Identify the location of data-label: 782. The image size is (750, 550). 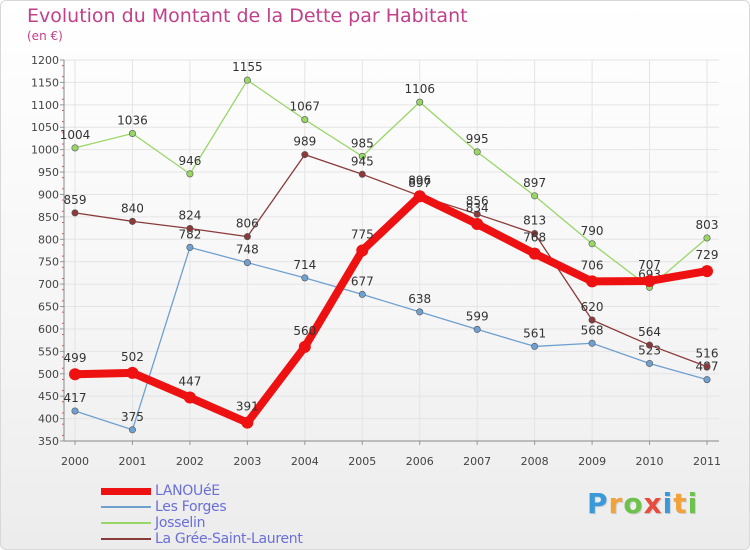
(189, 234).